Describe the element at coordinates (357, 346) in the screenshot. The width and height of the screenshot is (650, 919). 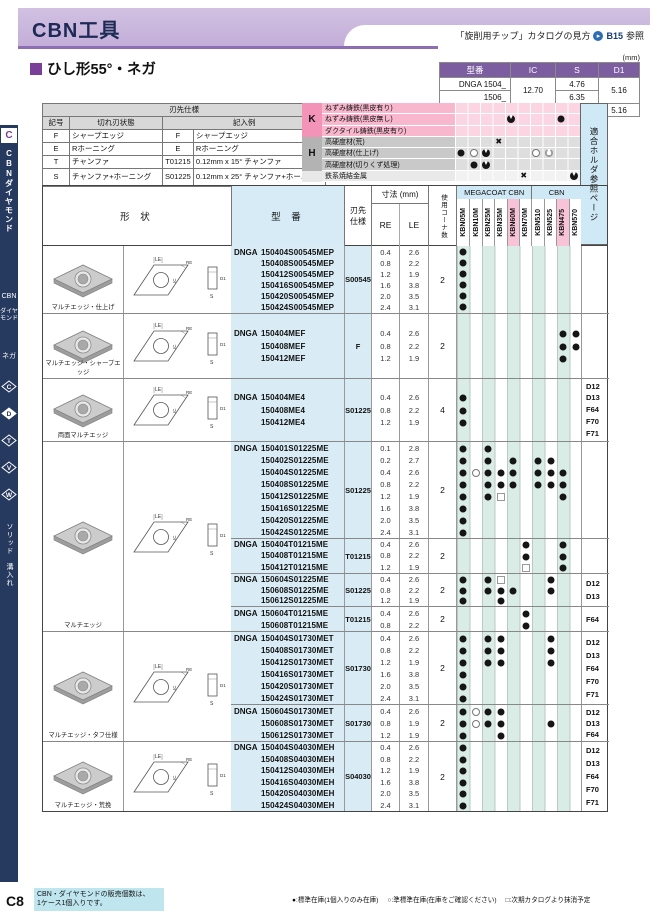
I see `edge-spec-value: F` at that location.